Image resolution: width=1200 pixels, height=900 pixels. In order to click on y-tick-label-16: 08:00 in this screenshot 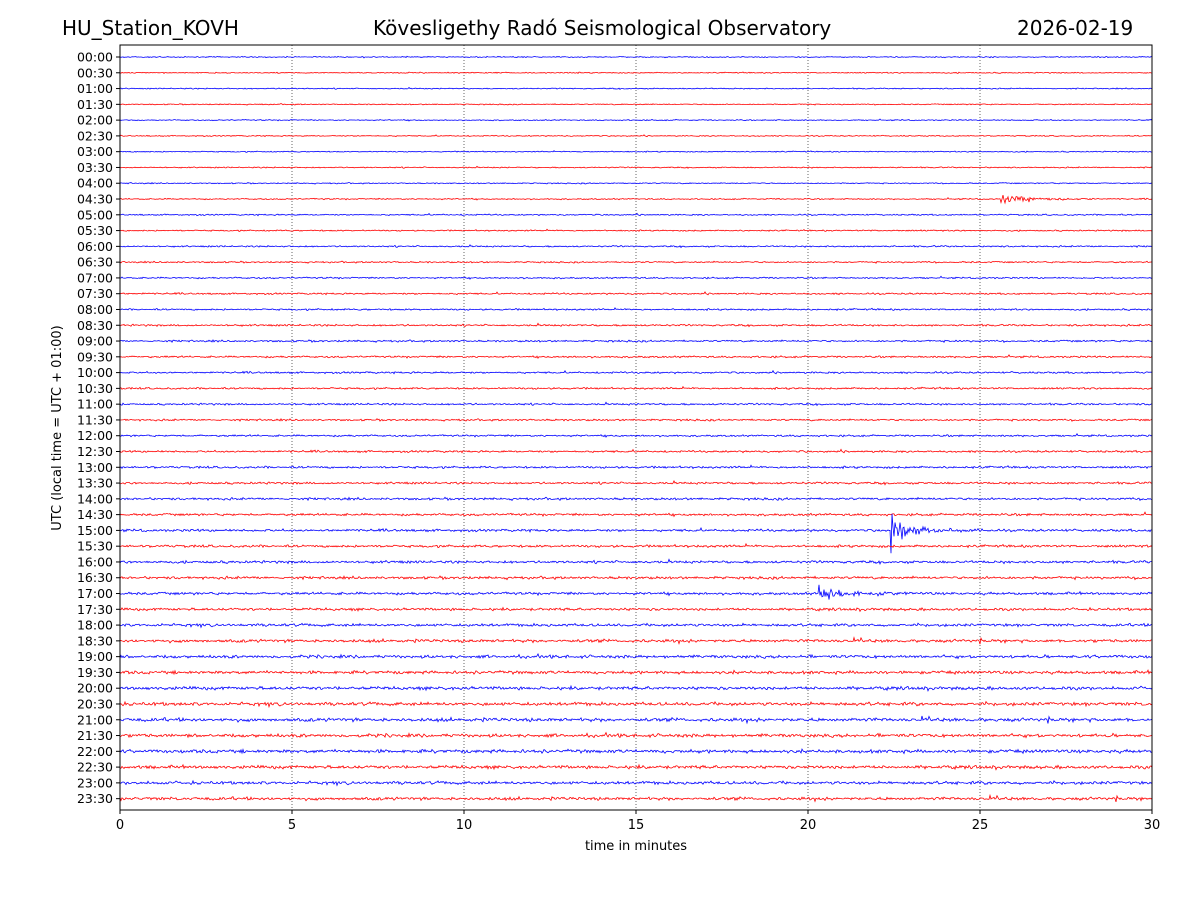, I will do `click(95, 309)`.